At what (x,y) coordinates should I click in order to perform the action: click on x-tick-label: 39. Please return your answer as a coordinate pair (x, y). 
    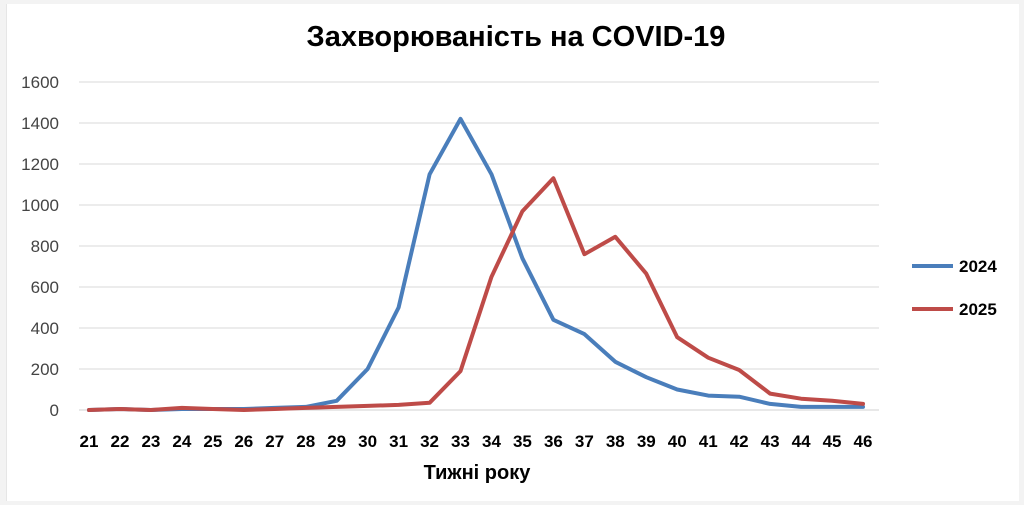
    Looking at the image, I should click on (646, 441).